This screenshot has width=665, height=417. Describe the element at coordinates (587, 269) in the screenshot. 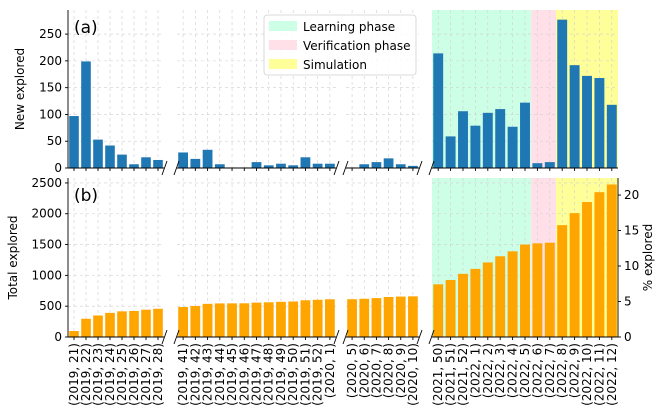

I see `bar-bottom-(2022, 10)` at that location.